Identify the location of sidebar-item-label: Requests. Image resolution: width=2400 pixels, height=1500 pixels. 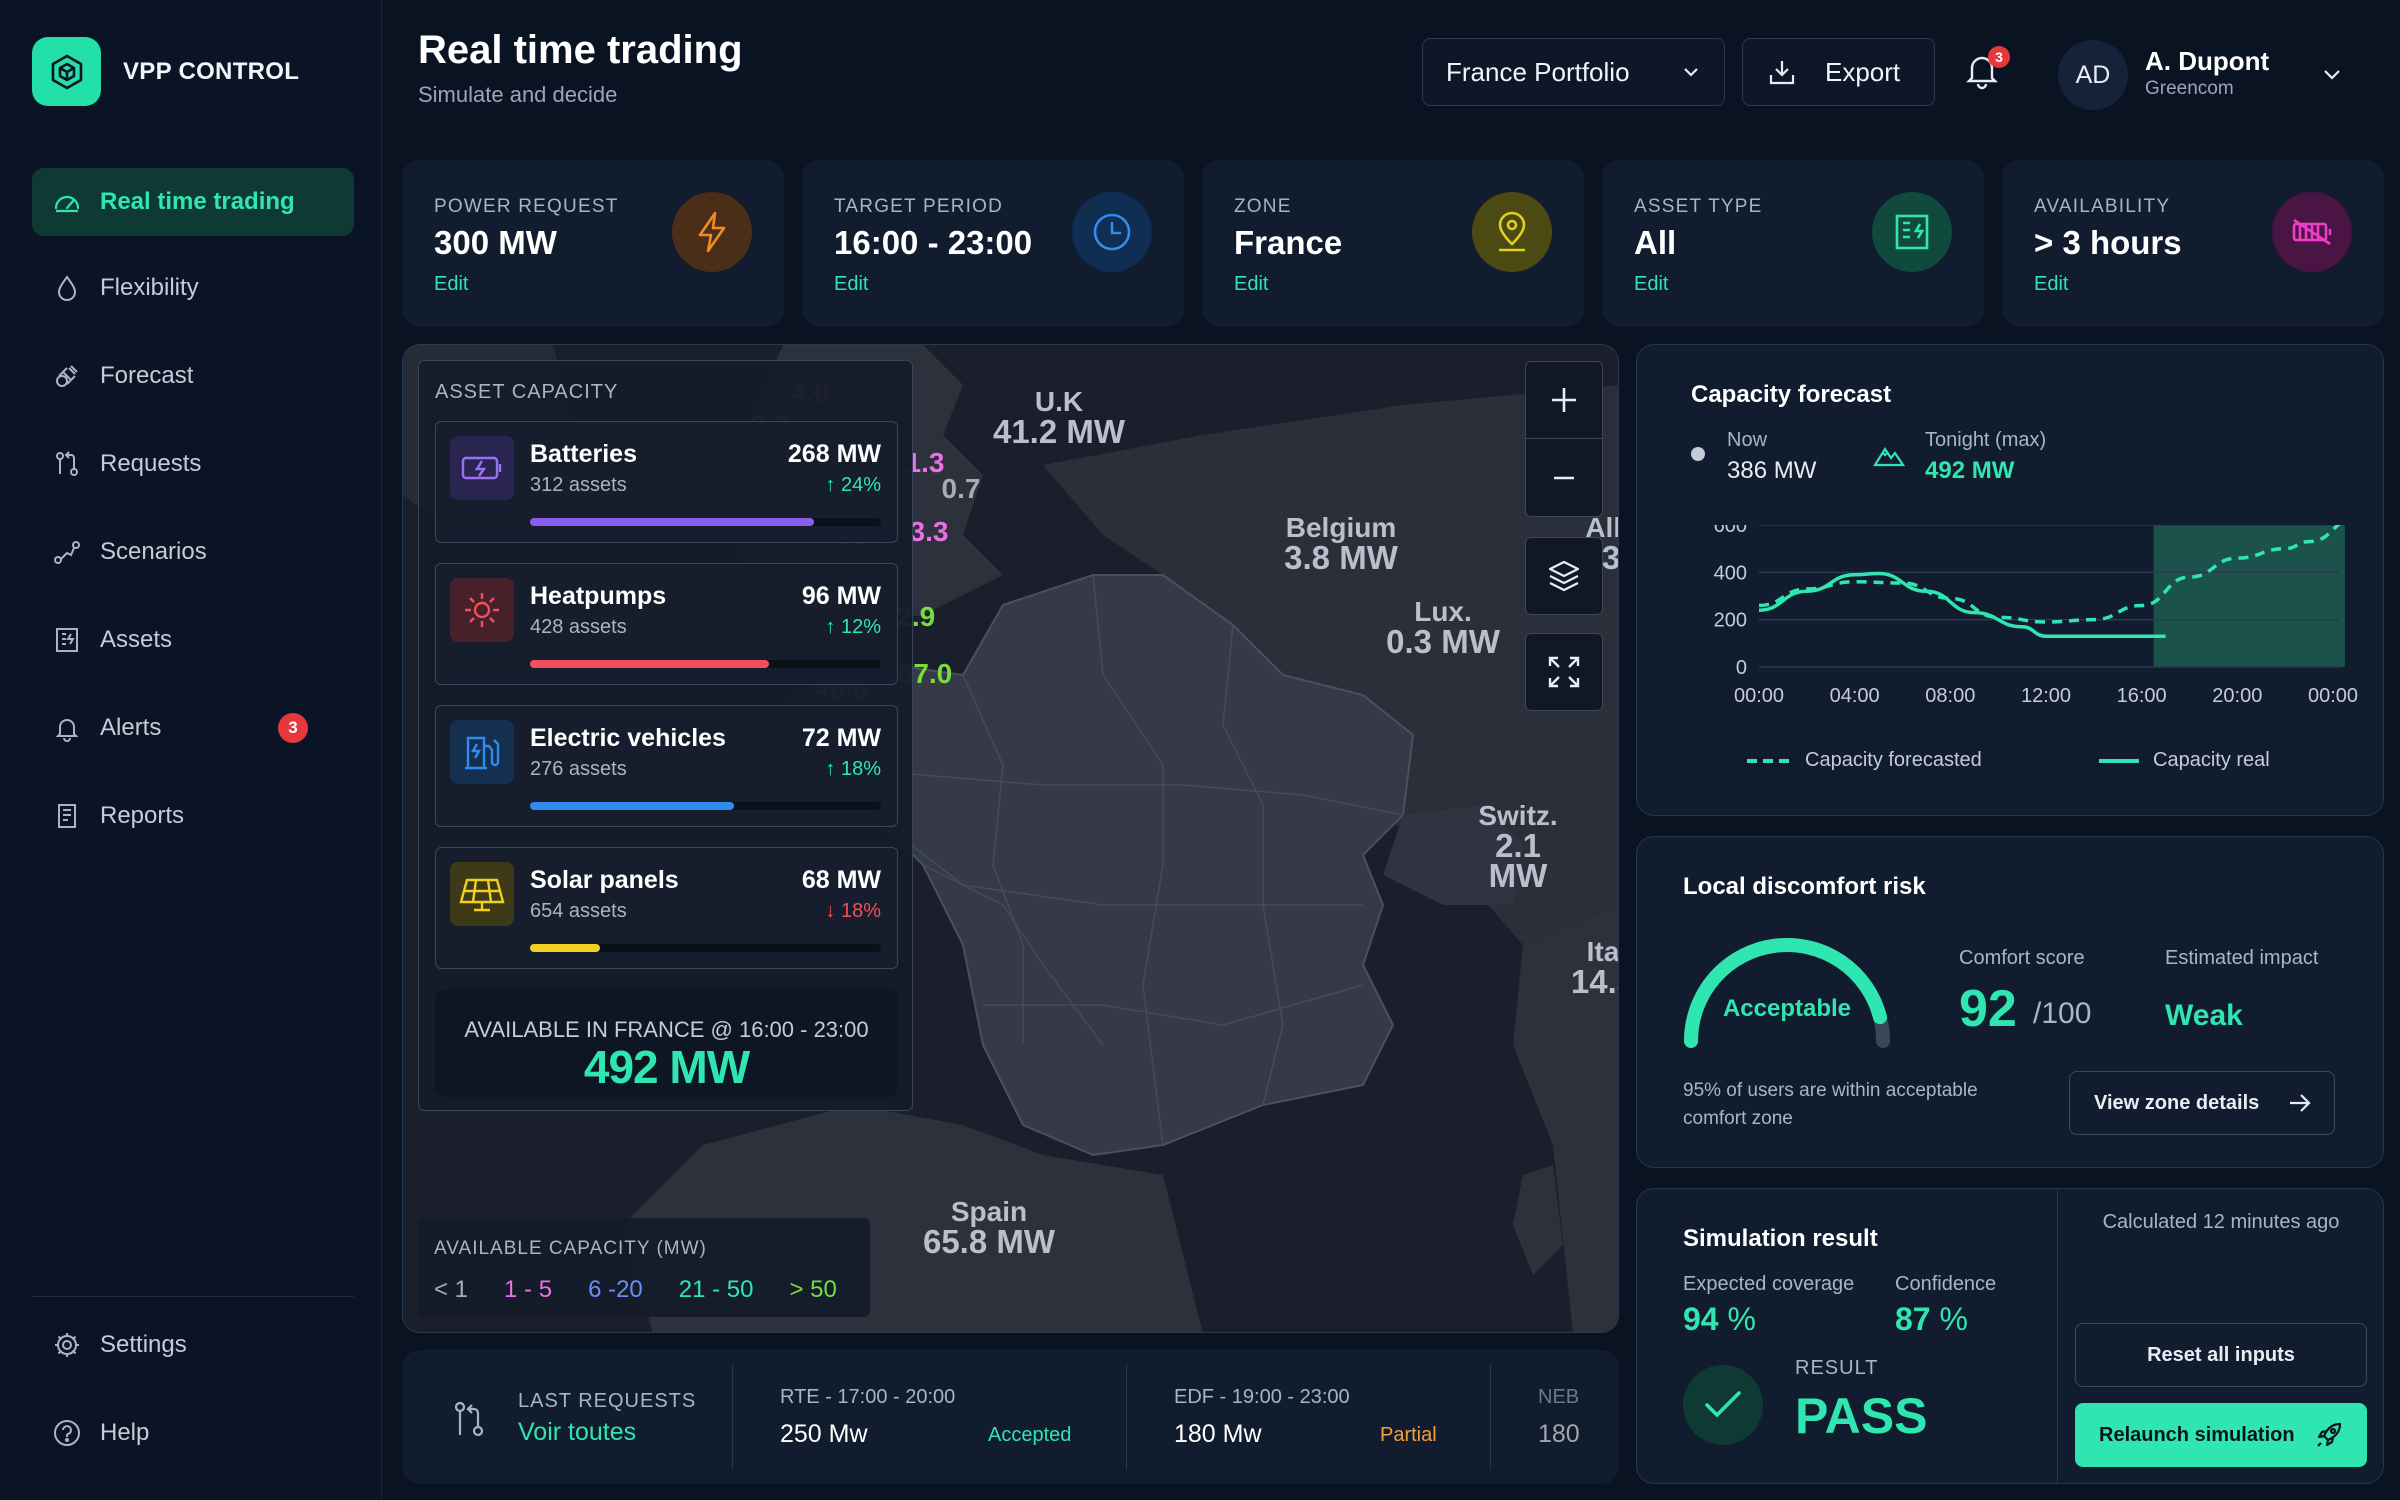
(151, 463).